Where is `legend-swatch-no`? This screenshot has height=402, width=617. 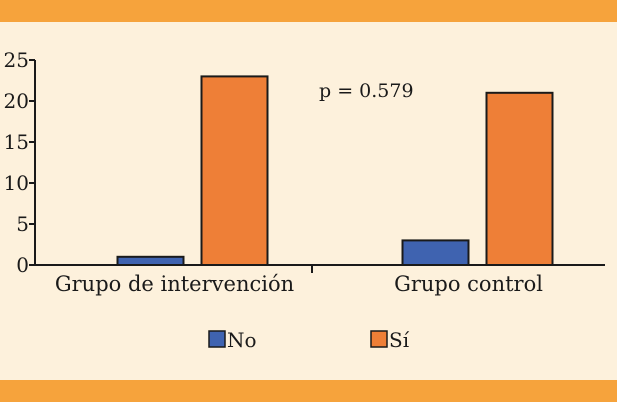
legend-swatch-no is located at coordinates (217, 339).